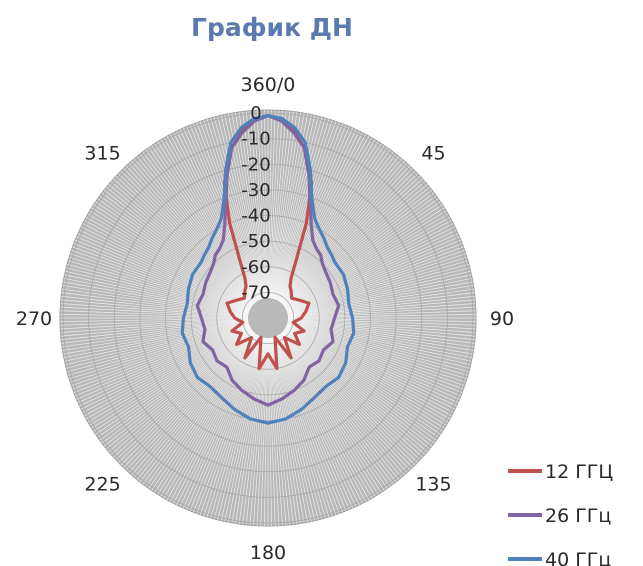 This screenshot has height=566, width=643. Describe the element at coordinates (255, 139) in the screenshot. I see `radial-tick-label: -10` at that location.